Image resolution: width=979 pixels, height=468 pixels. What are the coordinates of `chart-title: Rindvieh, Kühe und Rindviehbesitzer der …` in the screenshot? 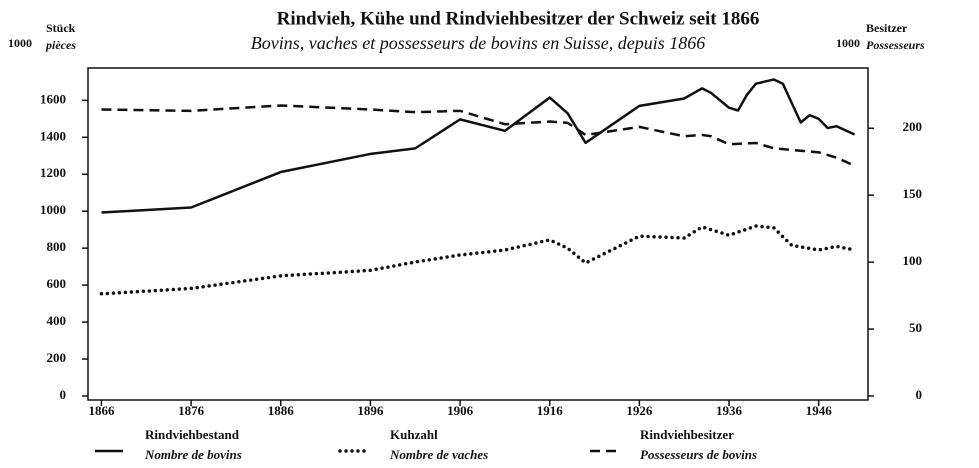 It's located at (518, 18).